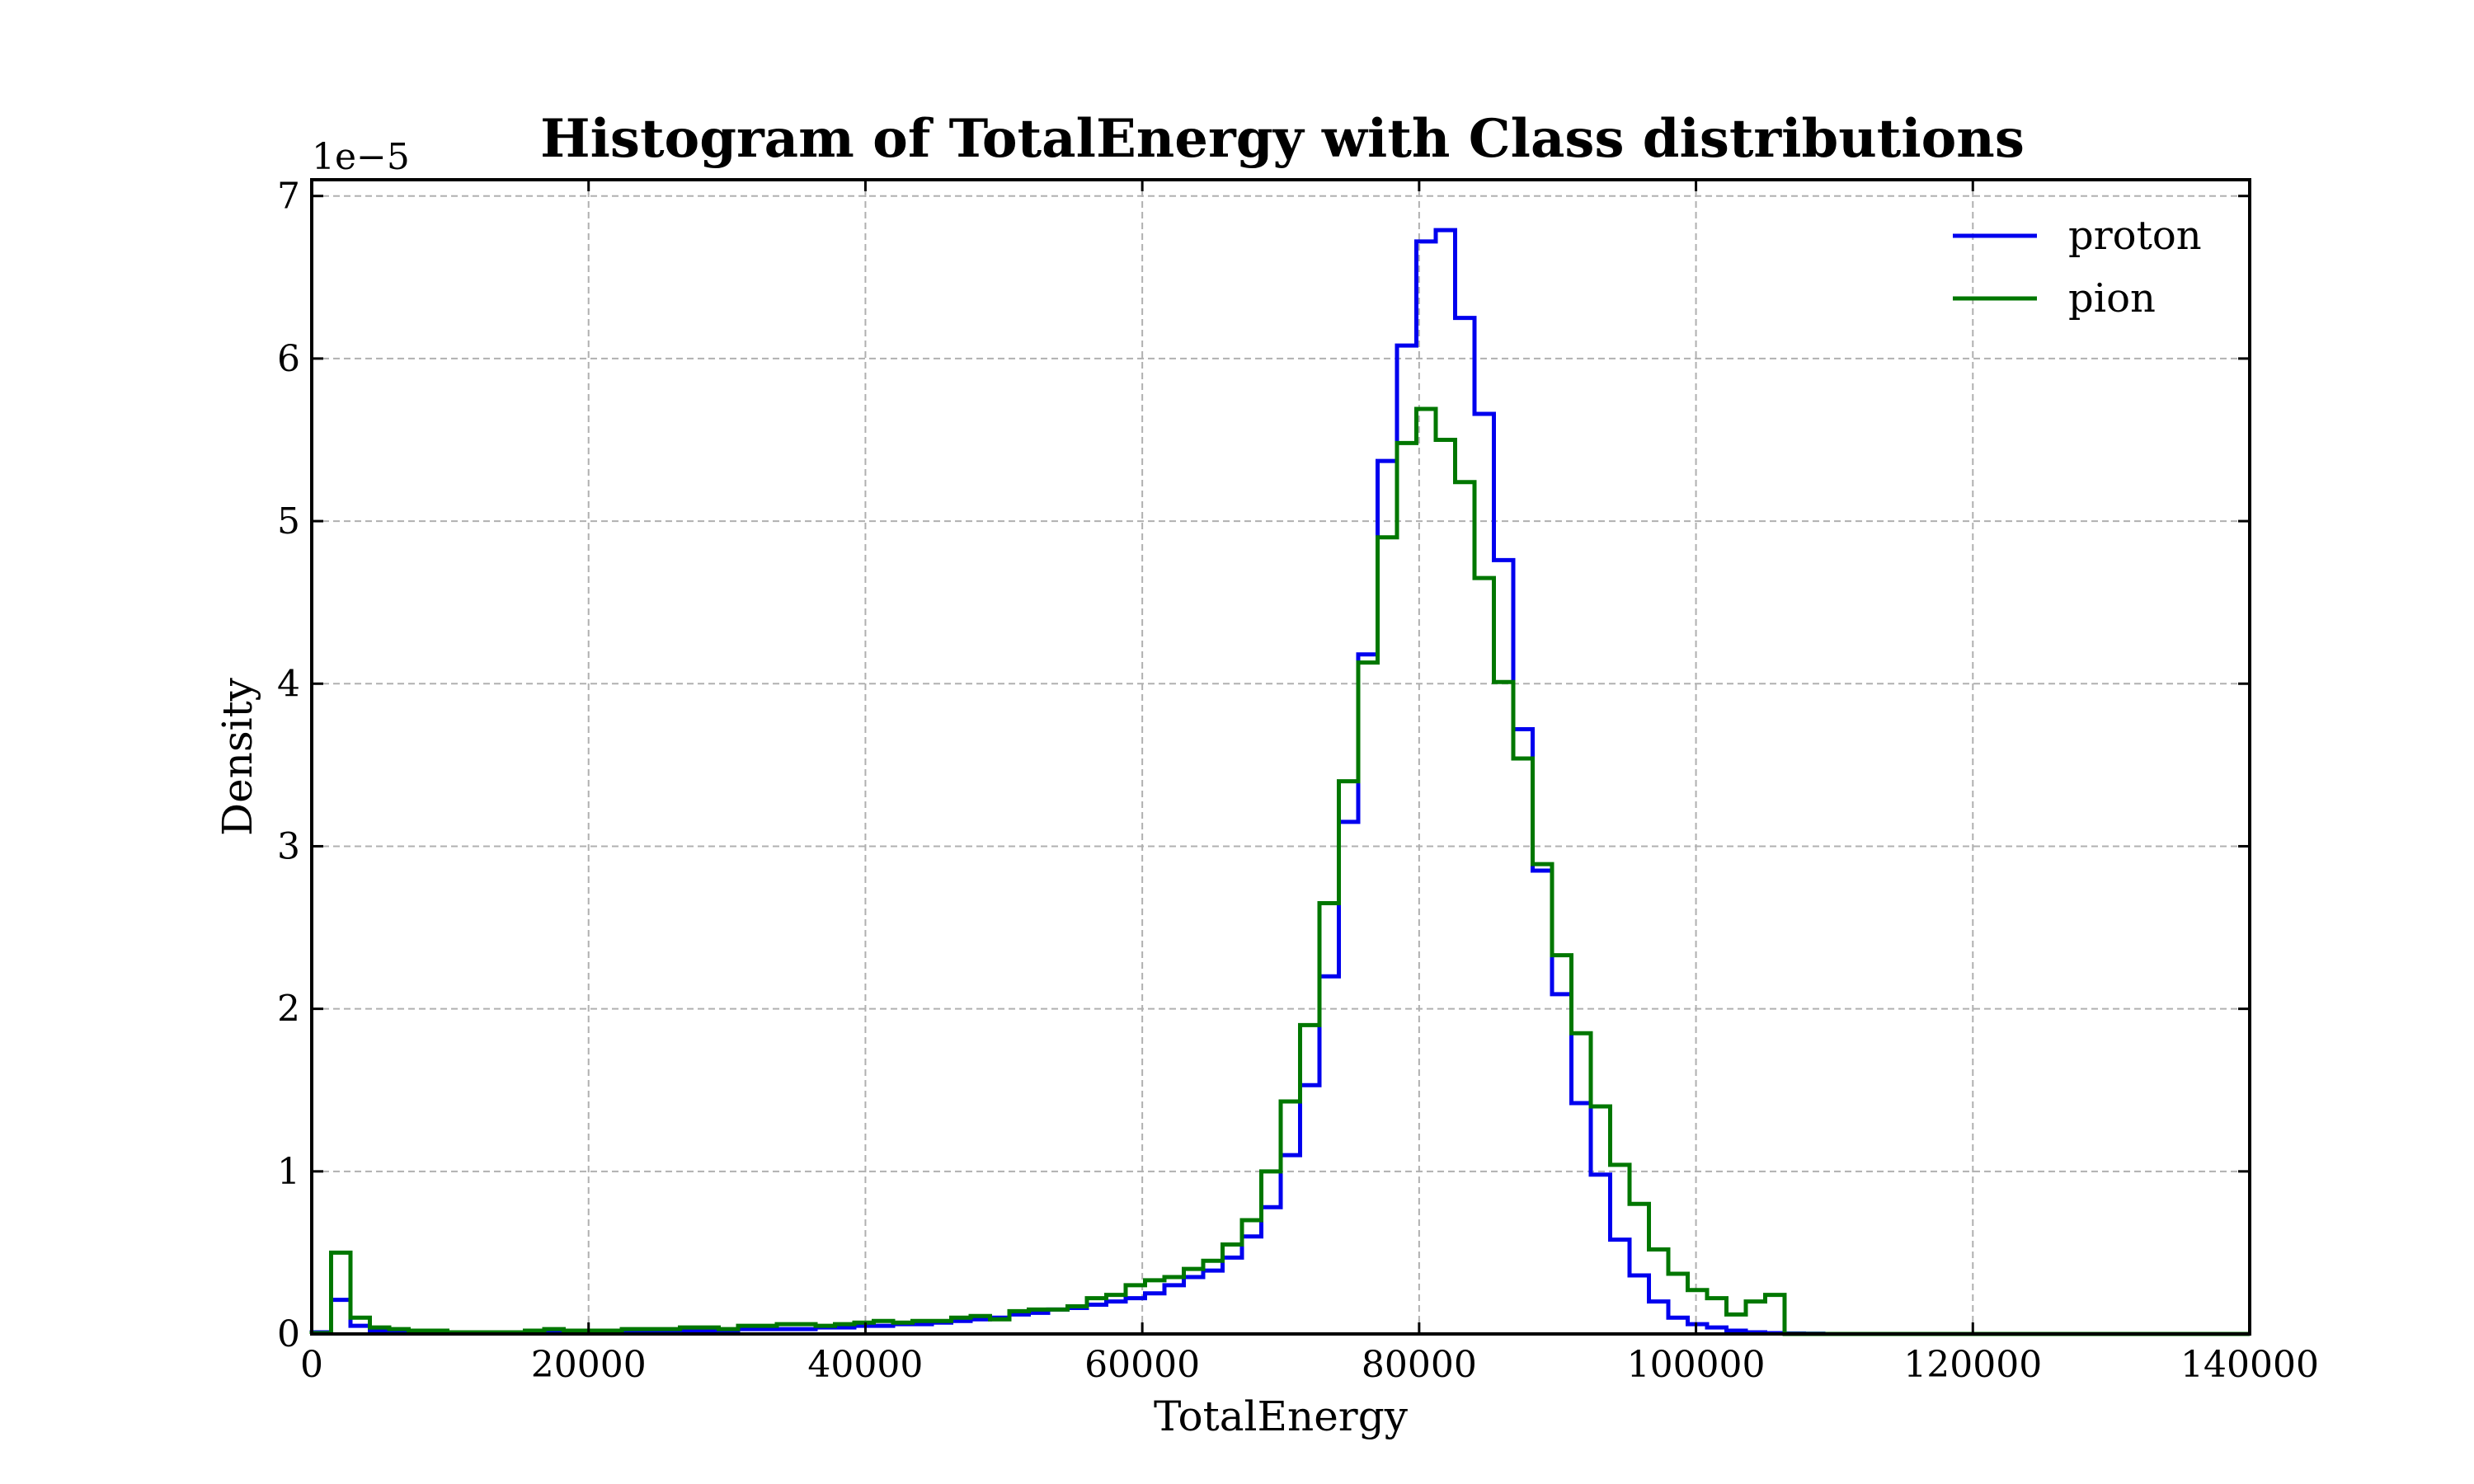 The image size is (2474, 1484). Describe the element at coordinates (288, 1334) in the screenshot. I see `y-tick-label: 0` at that location.